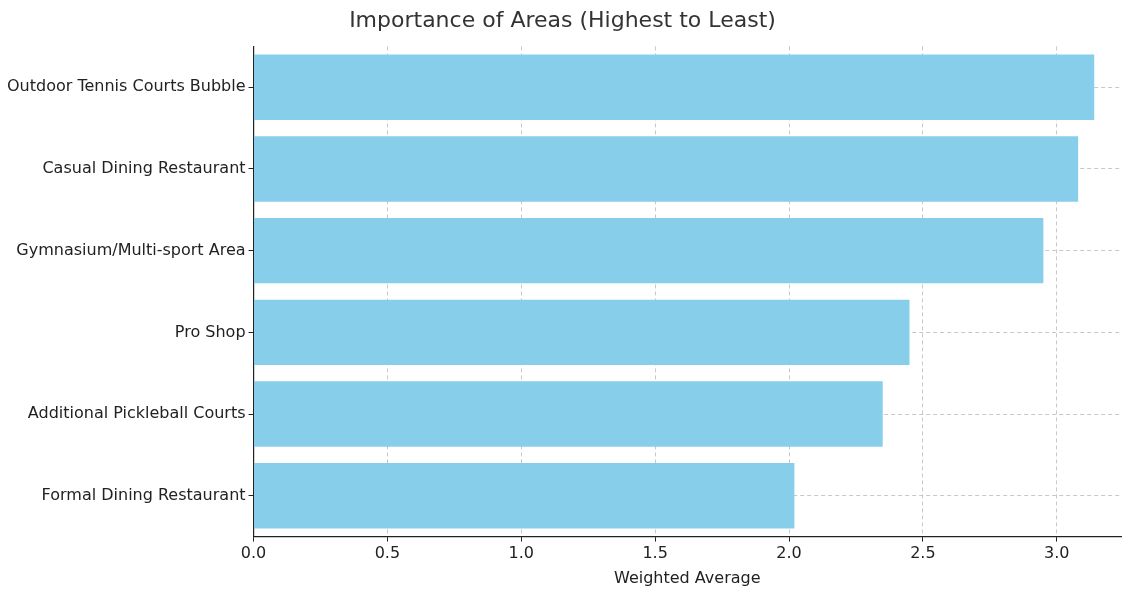 Image resolution: width=1122 pixels, height=594 pixels. I want to click on y-tick-label: Outdoor Tennis Courts Bubble, so click(126, 86).